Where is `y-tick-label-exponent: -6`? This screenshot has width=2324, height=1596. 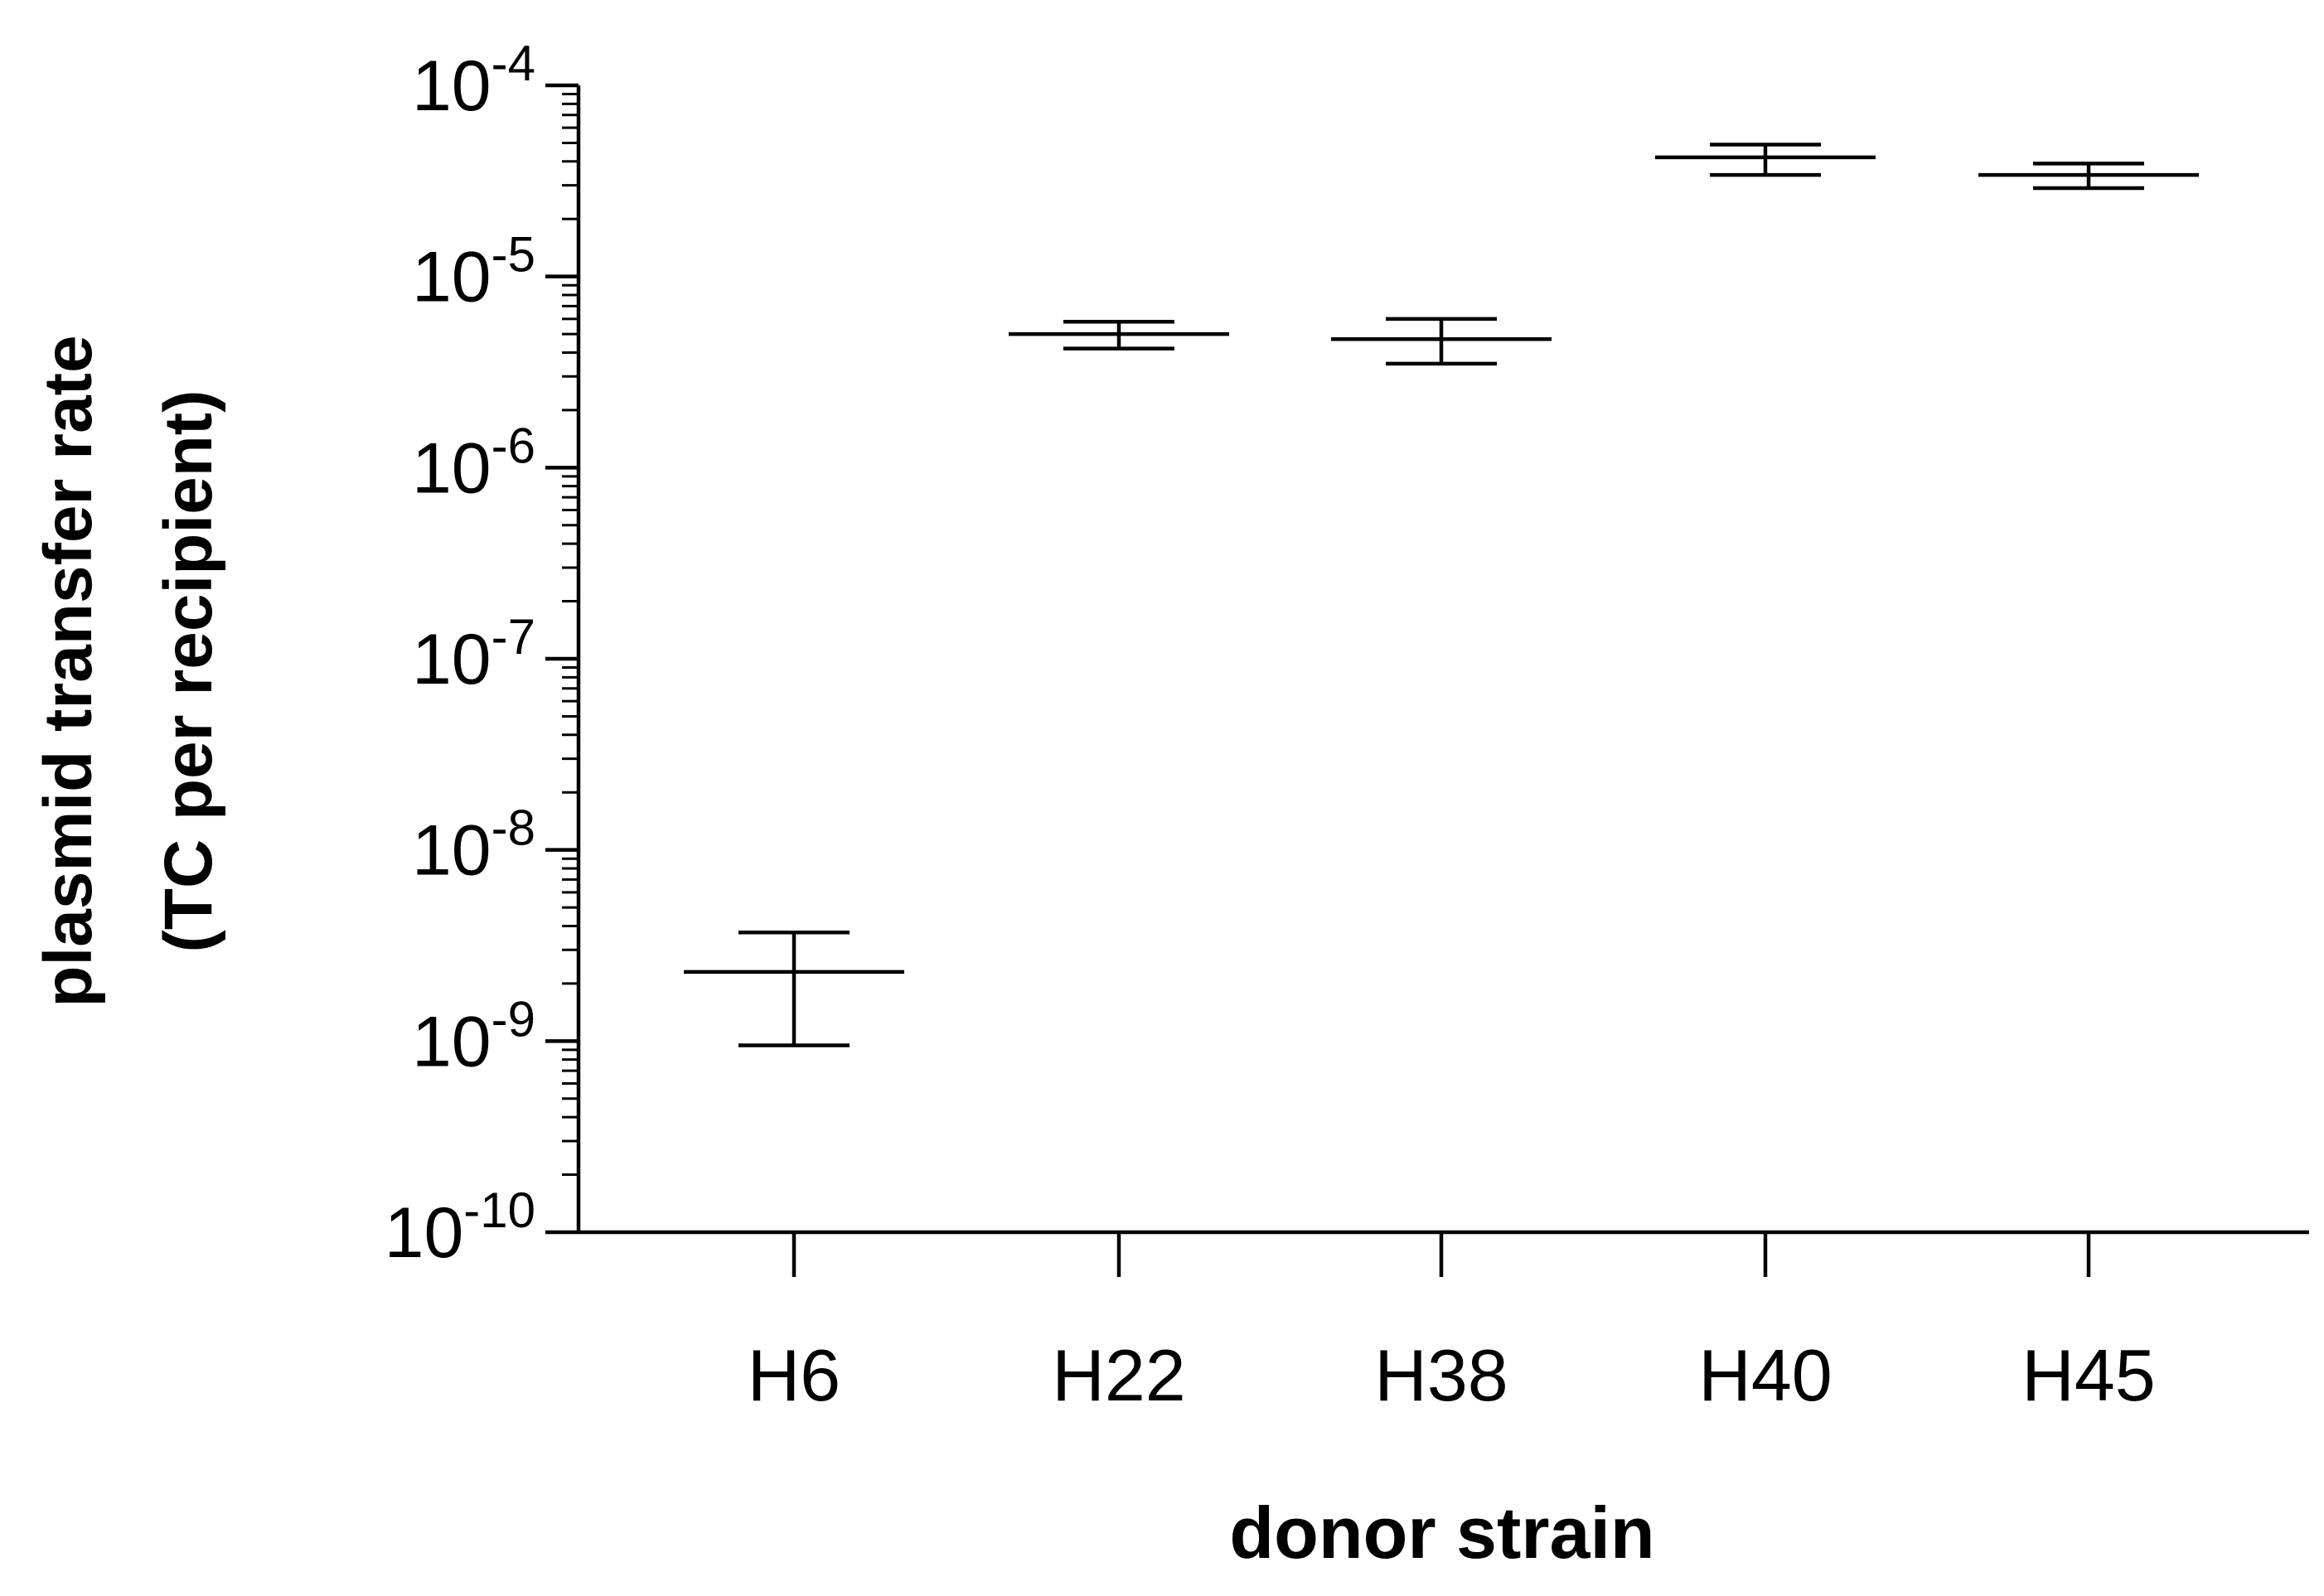 y-tick-label-exponent: -6 is located at coordinates (513, 445).